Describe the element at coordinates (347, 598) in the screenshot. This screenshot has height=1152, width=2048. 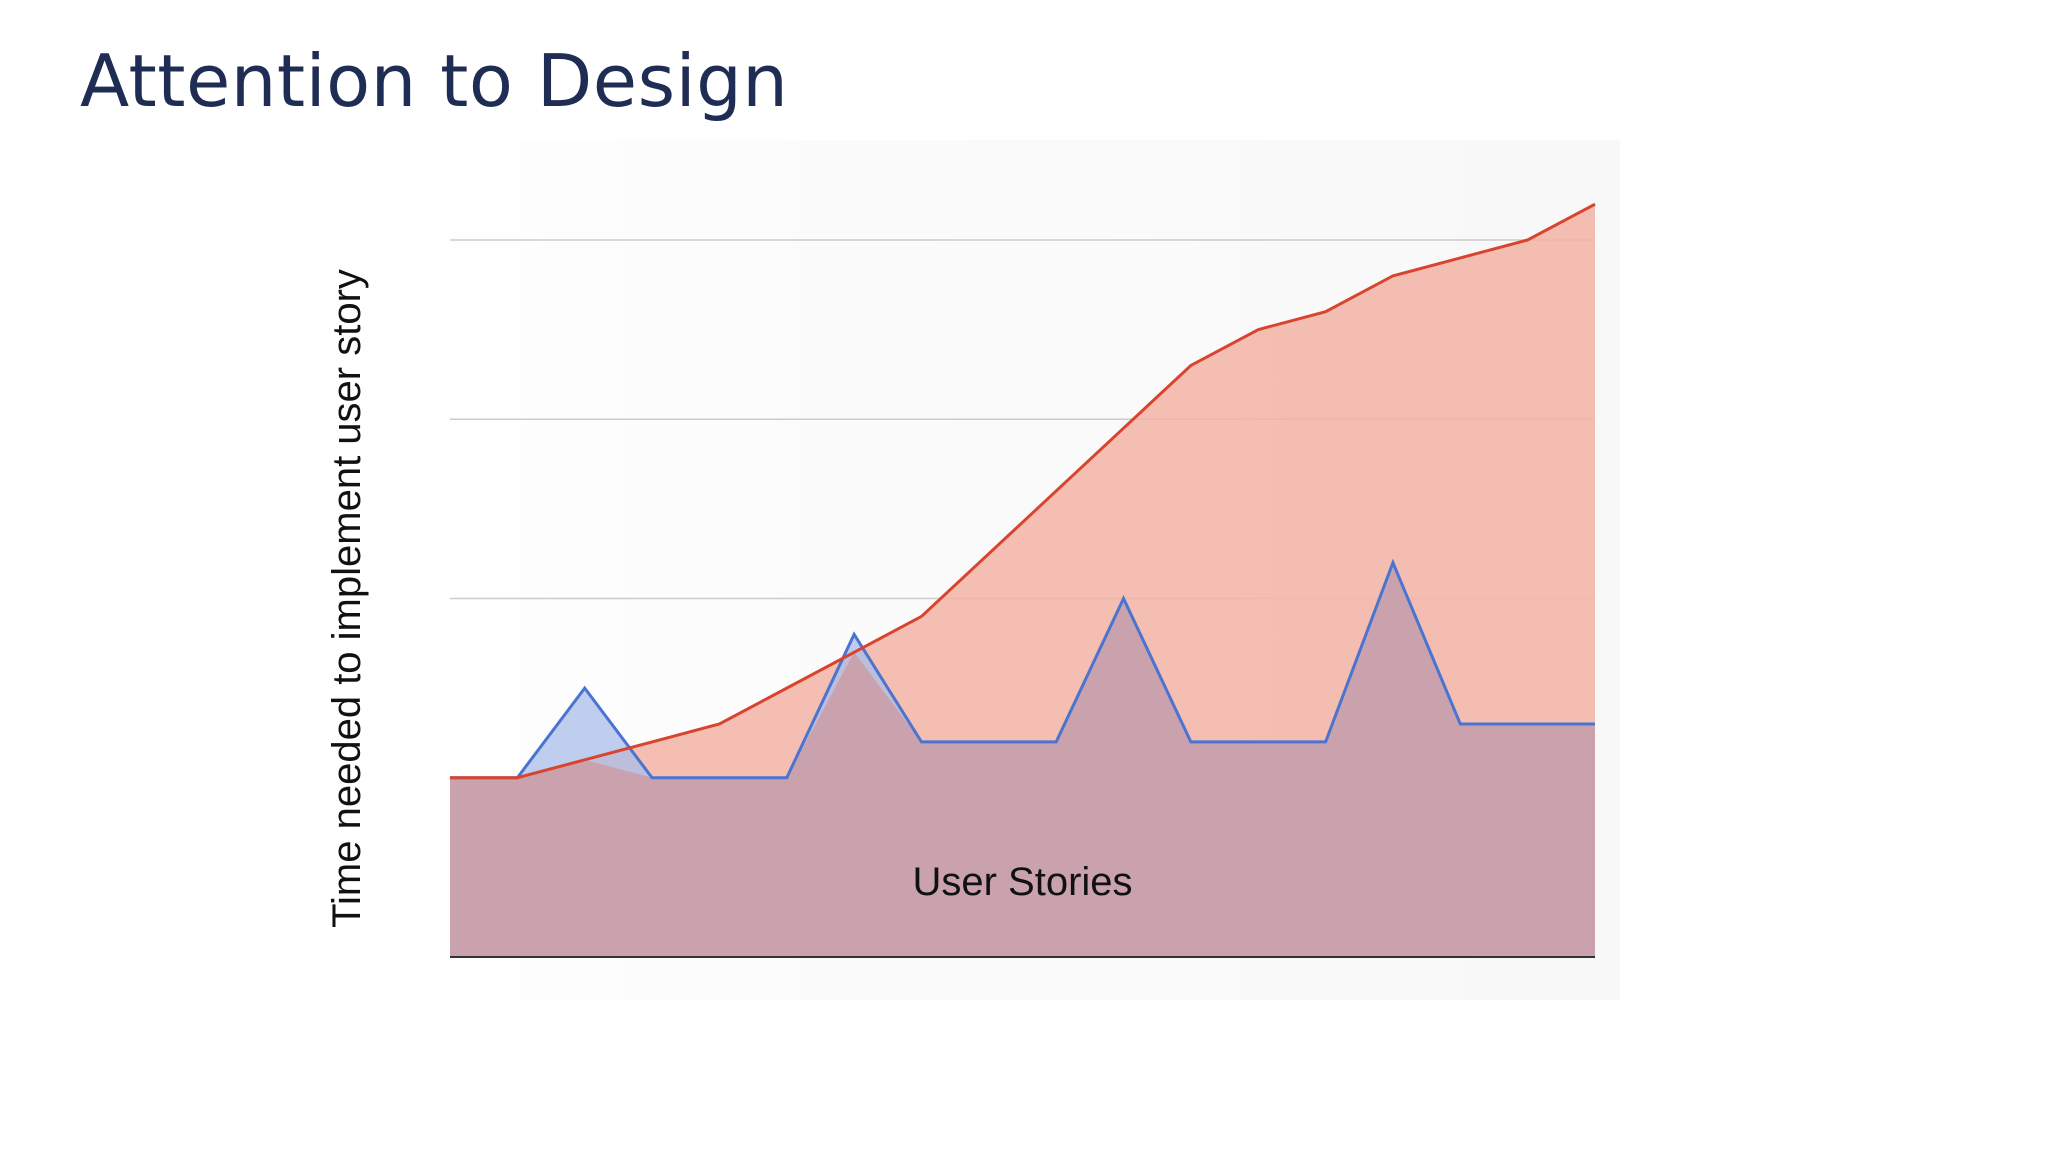
I see `y-axis-label: Time needed to implement user story` at that location.